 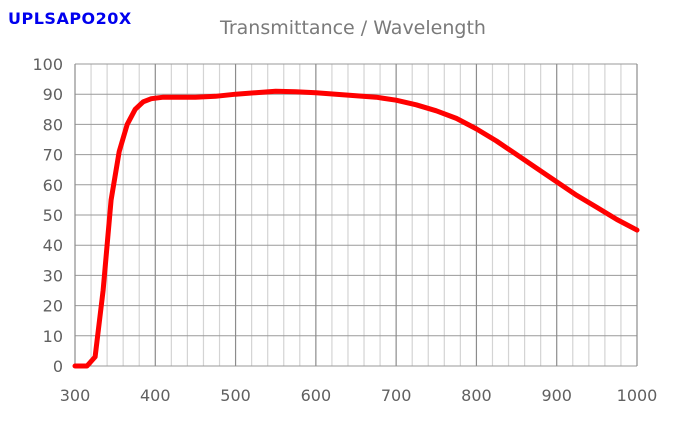 What do you see at coordinates (75, 395) in the screenshot?
I see `x-tick-label: 300` at bounding box center [75, 395].